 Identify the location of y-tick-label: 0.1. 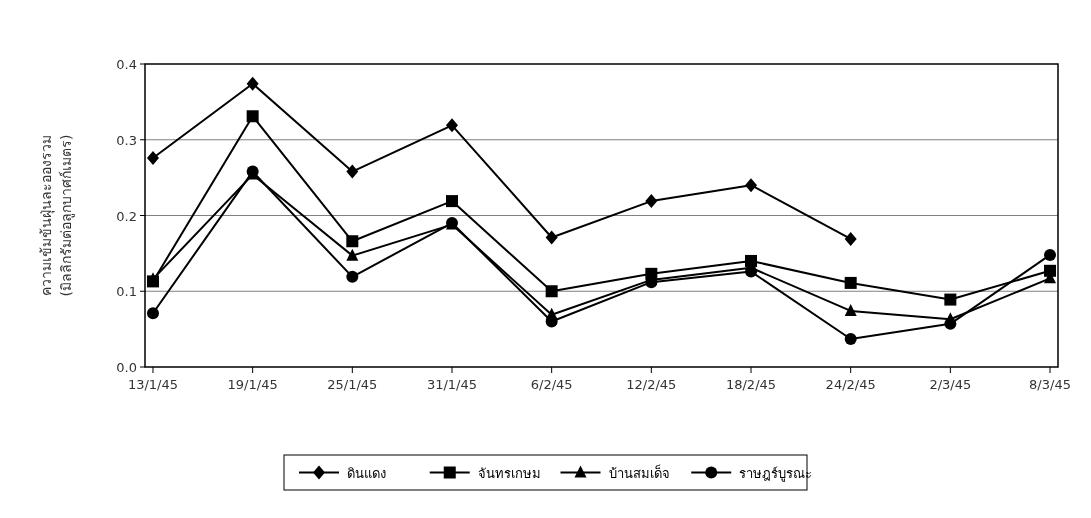
(126, 292).